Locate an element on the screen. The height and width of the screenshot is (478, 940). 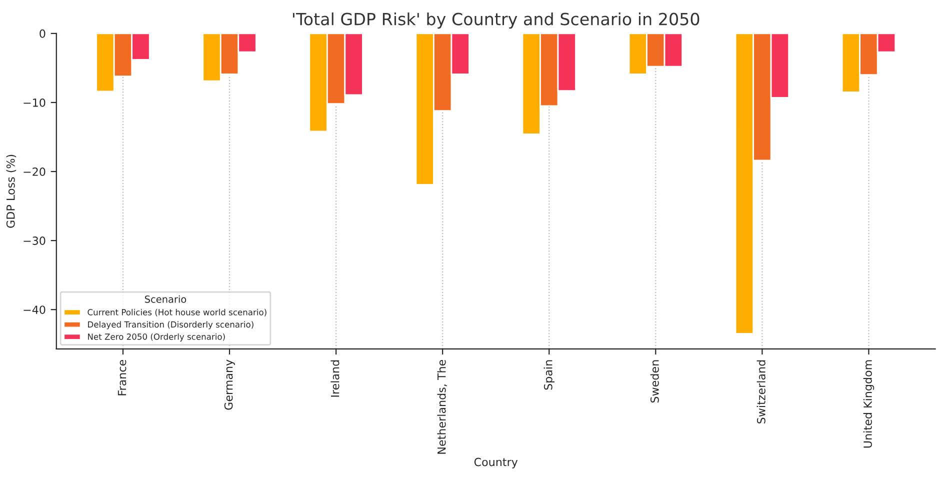
x-tick-label: Switzerland is located at coordinates (761, 392).